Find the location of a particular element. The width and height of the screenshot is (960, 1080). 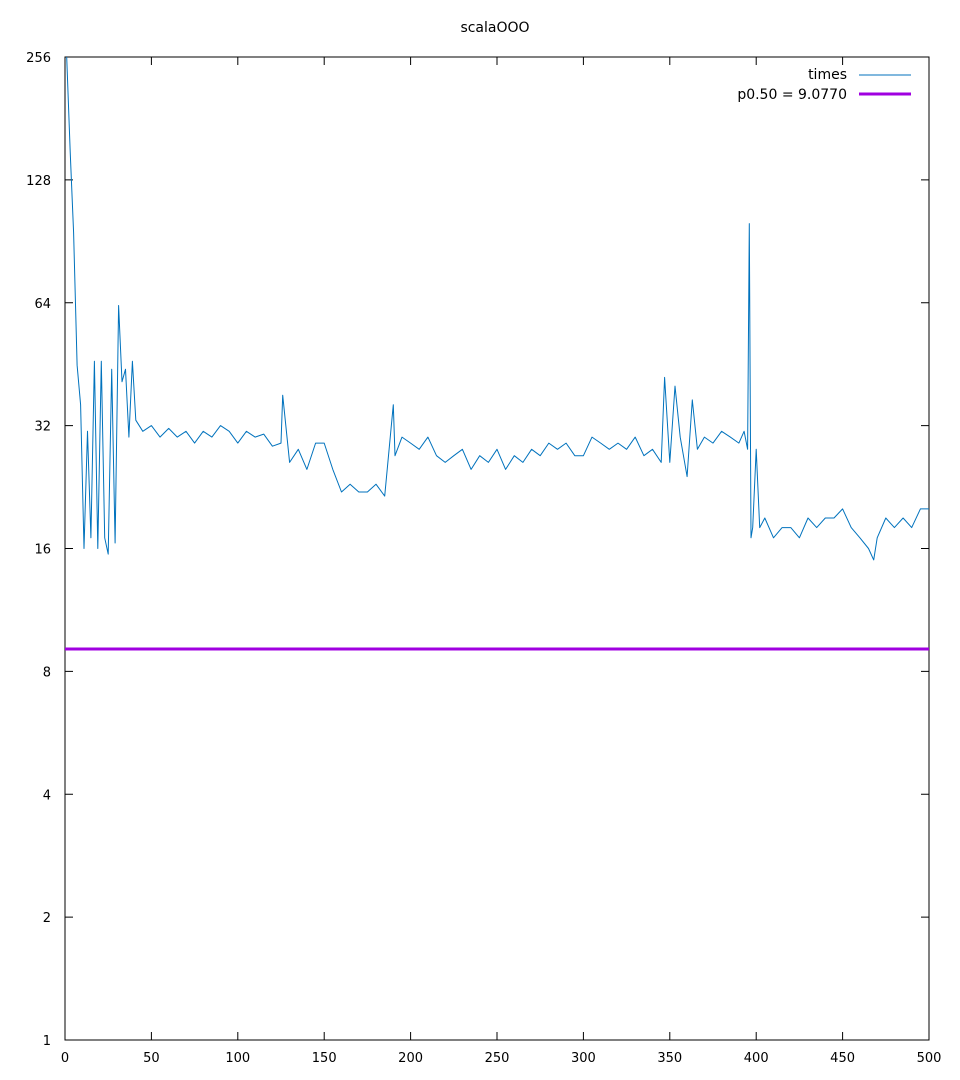

legend: times p0.50 = 9.0770 is located at coordinates (824, 85).